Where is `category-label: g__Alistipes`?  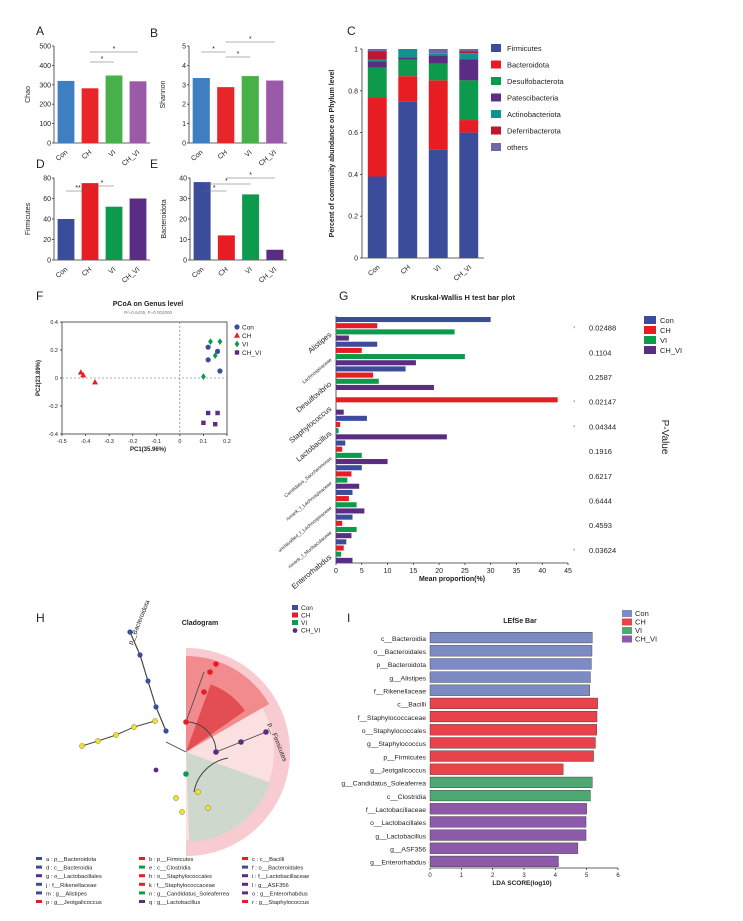
category-label: g__Alistipes is located at coordinates (407, 678).